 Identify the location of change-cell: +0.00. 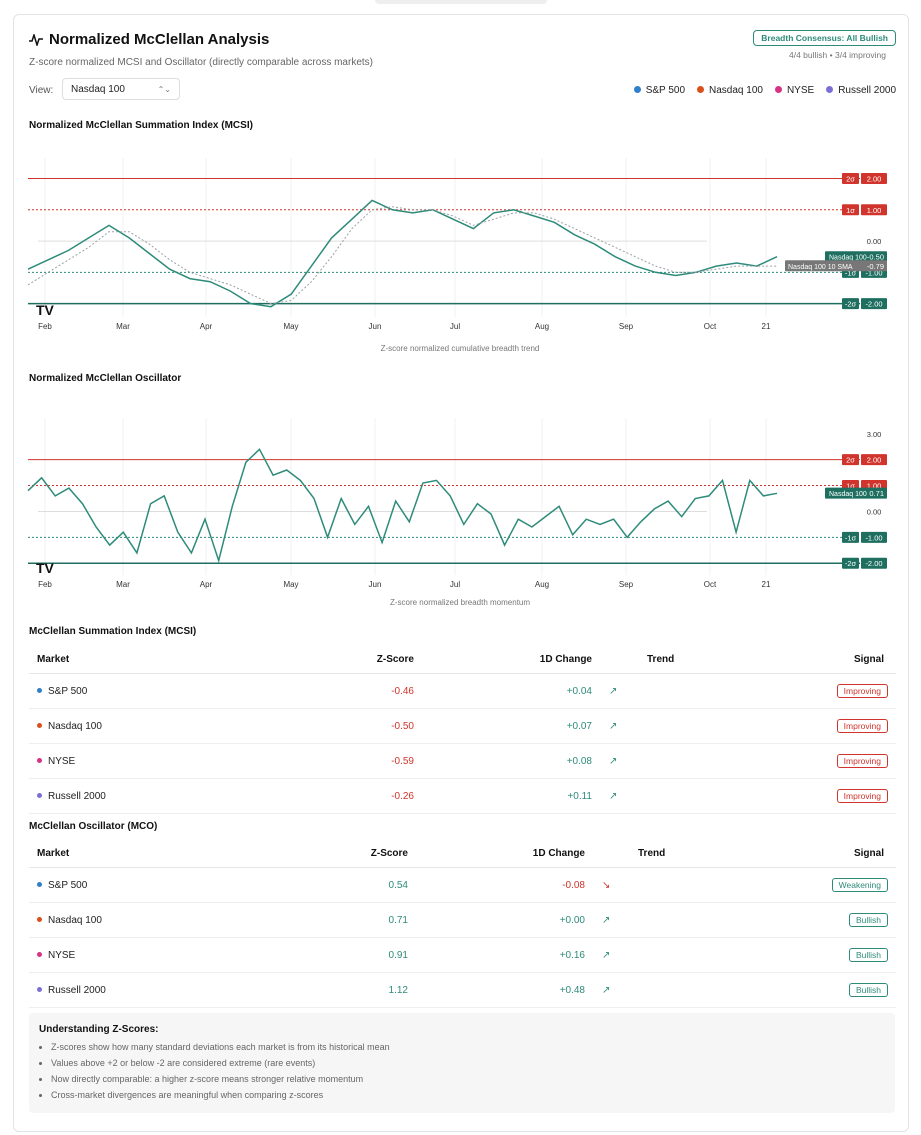
(497, 920).